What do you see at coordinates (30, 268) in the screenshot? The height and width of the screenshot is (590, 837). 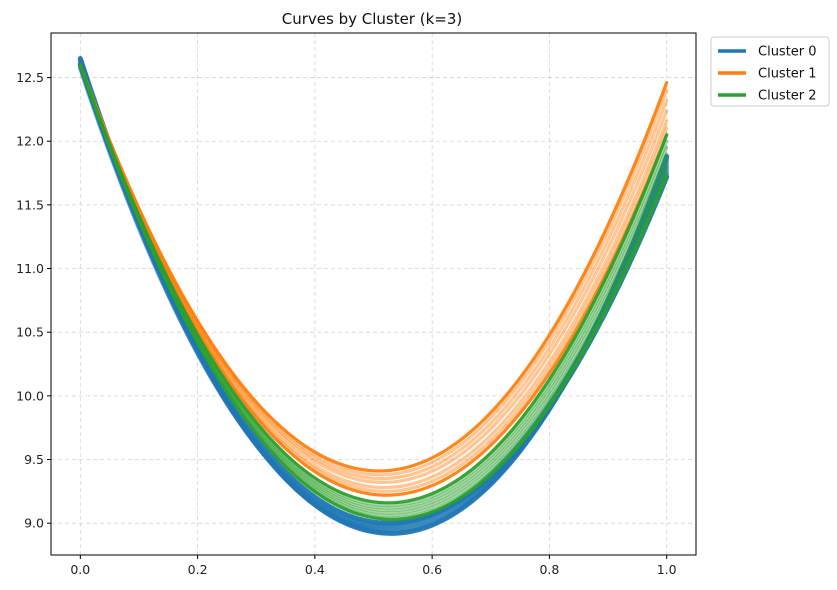 I see `y-tick-label: 11.0` at bounding box center [30, 268].